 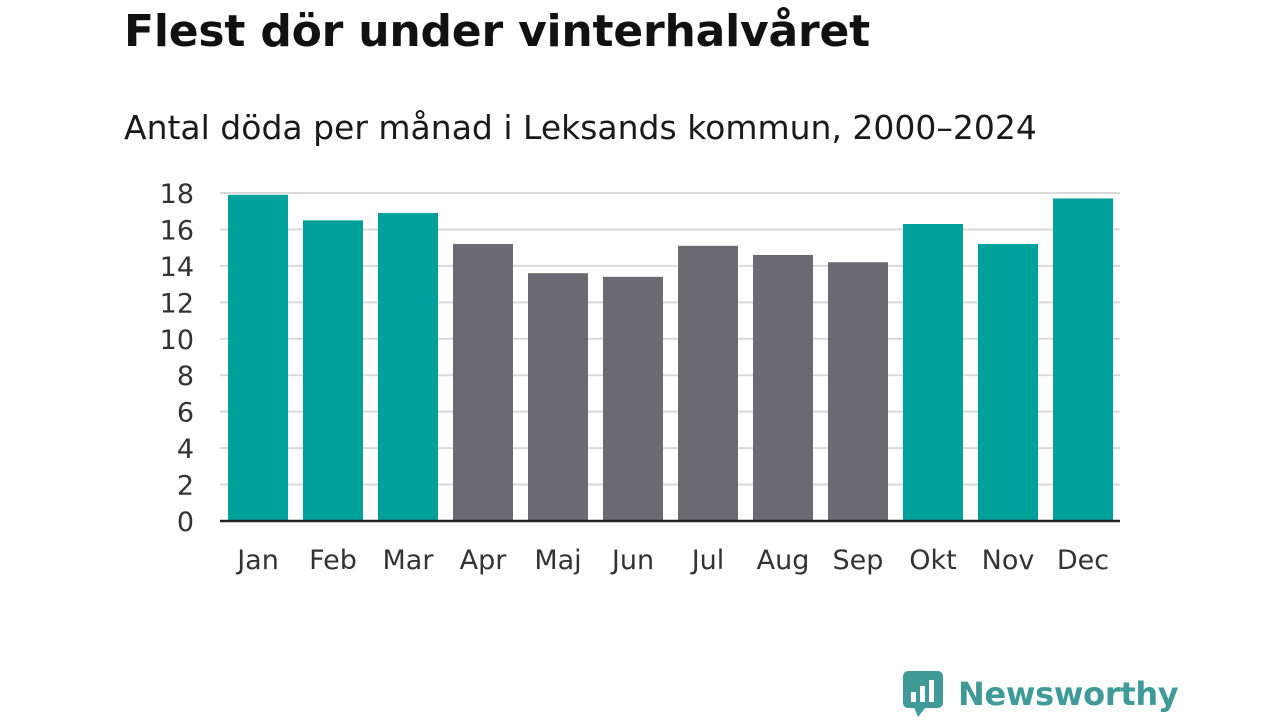 What do you see at coordinates (858, 391) in the screenshot?
I see `bar-sep` at bounding box center [858, 391].